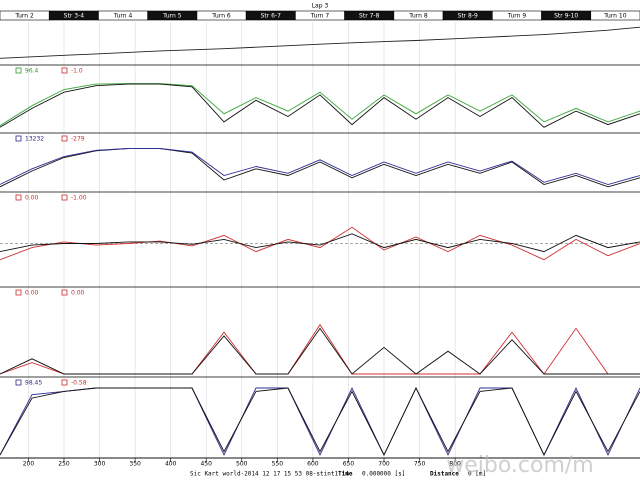  Describe the element at coordinates (29, 464) in the screenshot. I see `x-tick-label: 200` at that location.